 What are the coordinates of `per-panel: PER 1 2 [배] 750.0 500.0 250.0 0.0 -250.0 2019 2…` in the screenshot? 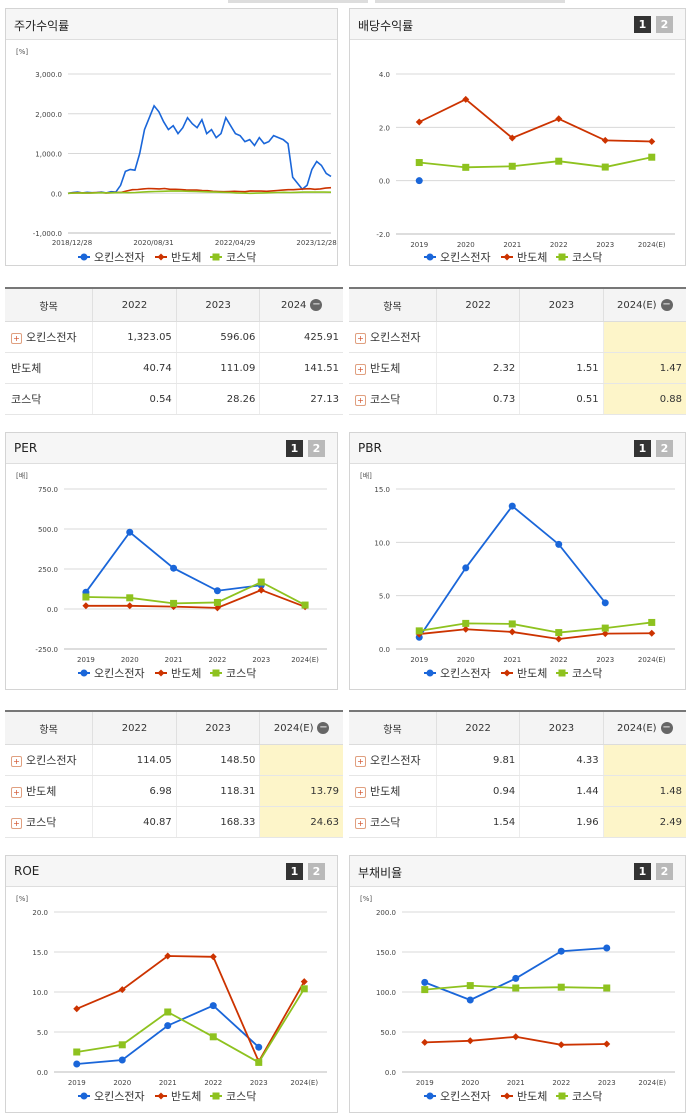 It's located at (171, 561).